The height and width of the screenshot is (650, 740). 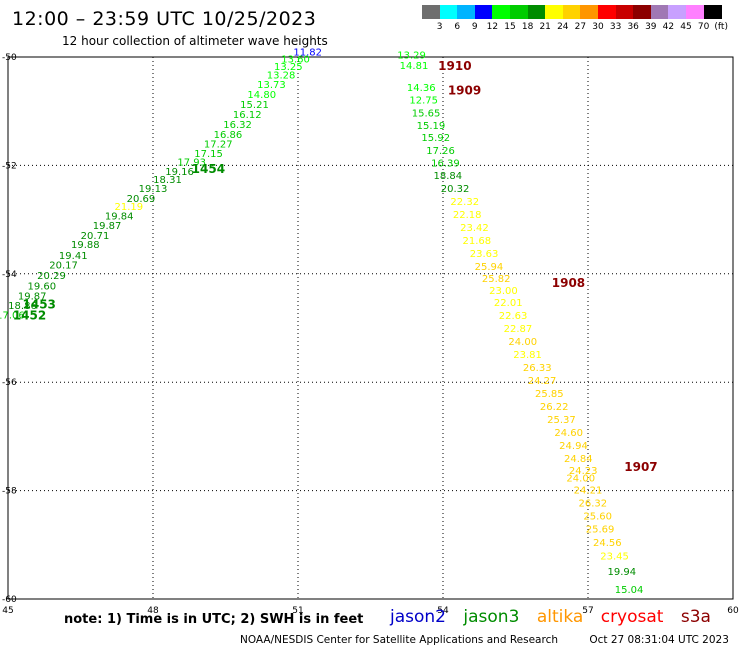 I want to click on wave-height-label: 24.56, so click(x=607, y=543).